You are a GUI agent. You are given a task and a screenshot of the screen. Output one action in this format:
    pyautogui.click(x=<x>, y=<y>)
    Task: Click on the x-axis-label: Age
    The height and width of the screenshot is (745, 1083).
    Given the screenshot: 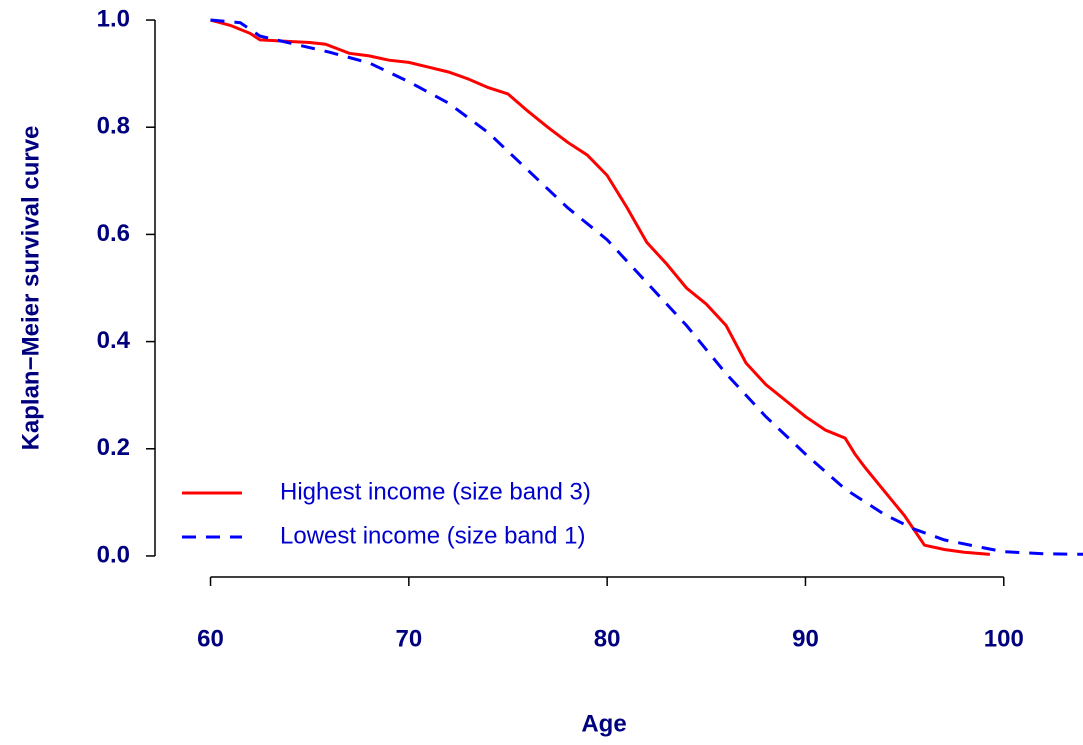 What is the action you would take?
    pyautogui.click(x=603, y=723)
    